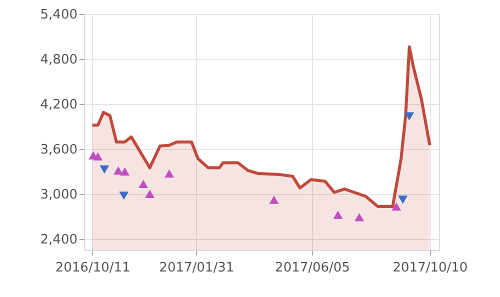 Image resolution: width=500 pixels, height=297 pixels. Describe the element at coordinates (59, 60) in the screenshot. I see `y-tick-label: 4,800` at that location.